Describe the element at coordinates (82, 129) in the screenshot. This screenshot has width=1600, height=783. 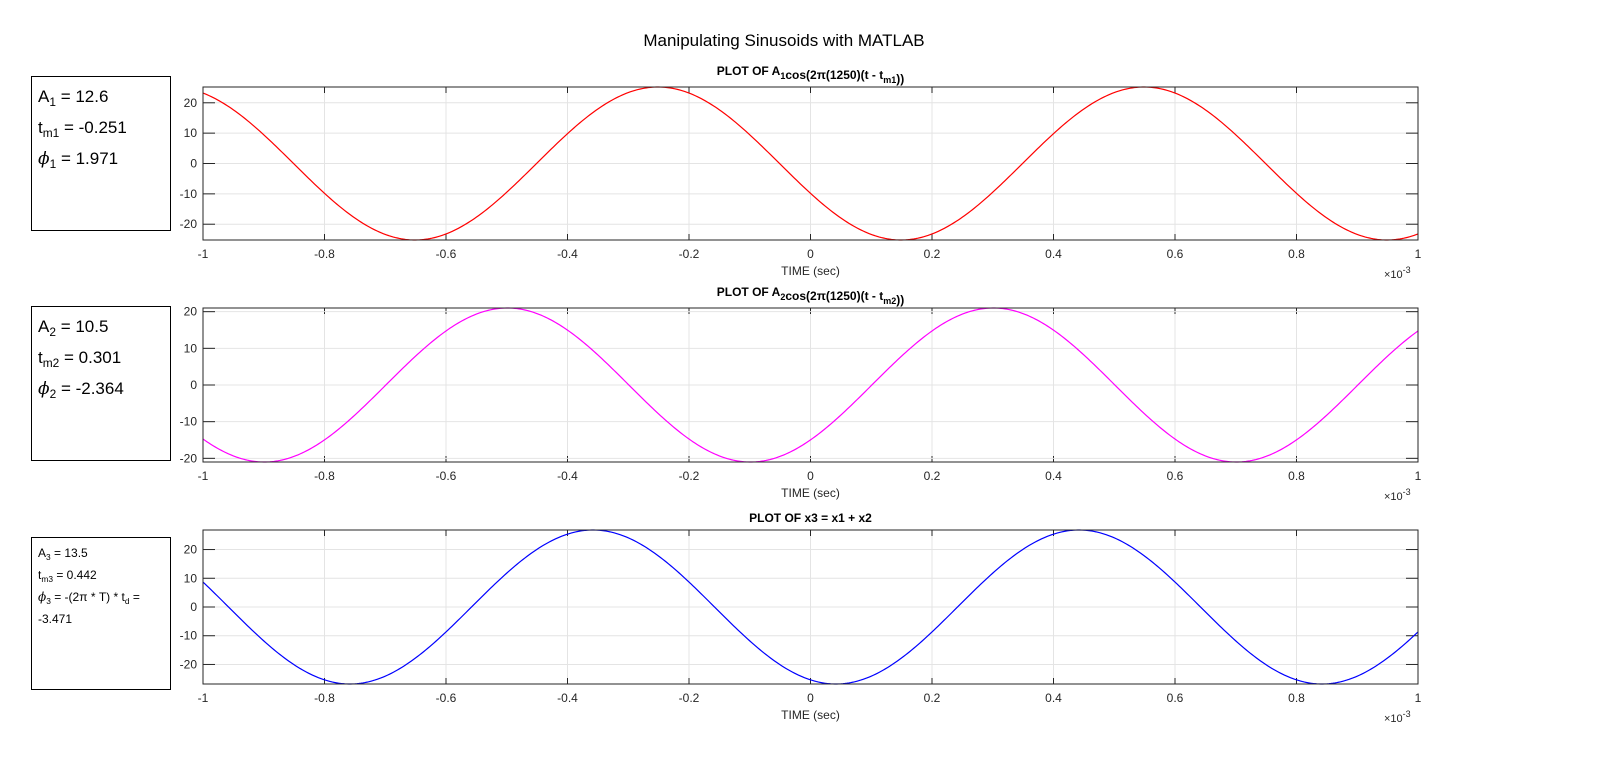
I see `info-peak-time: tm1 = -0.251` at that location.